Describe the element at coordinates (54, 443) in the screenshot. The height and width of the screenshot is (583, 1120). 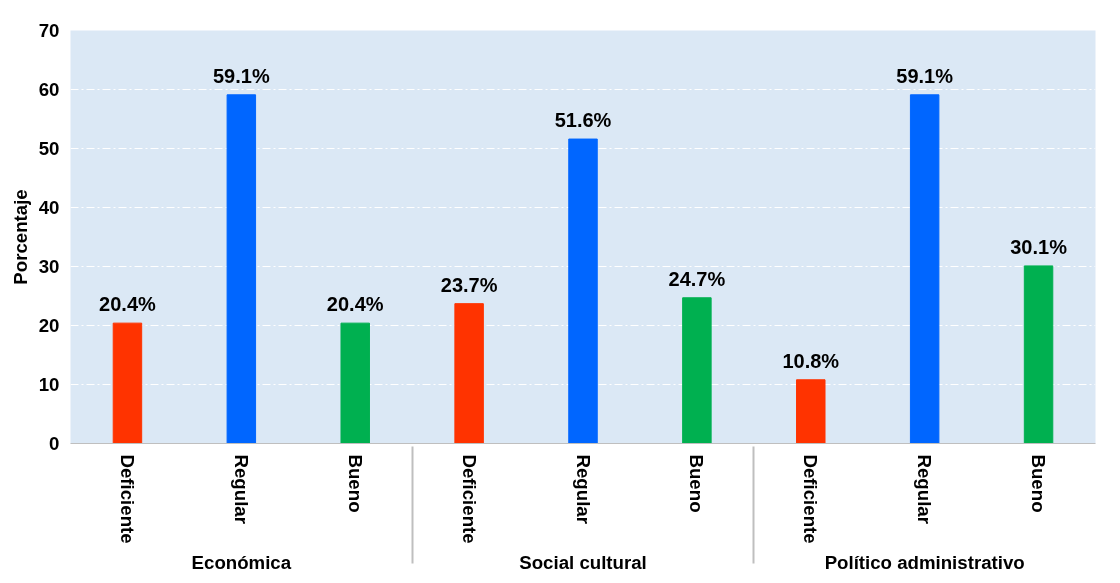
I see `y-tick-label: 0` at that location.